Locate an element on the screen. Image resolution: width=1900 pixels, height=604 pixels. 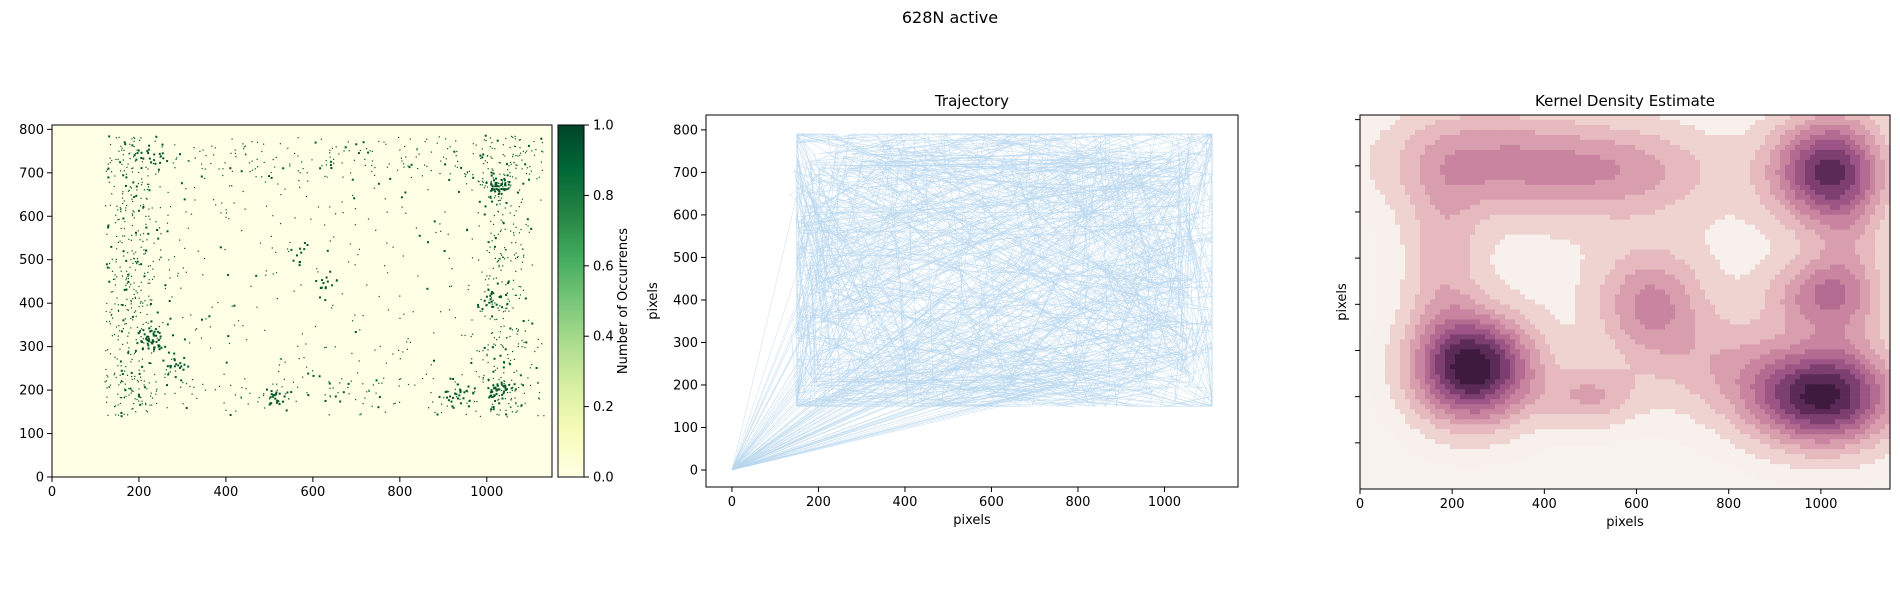
colorbar-gradient is located at coordinates (571, 301).